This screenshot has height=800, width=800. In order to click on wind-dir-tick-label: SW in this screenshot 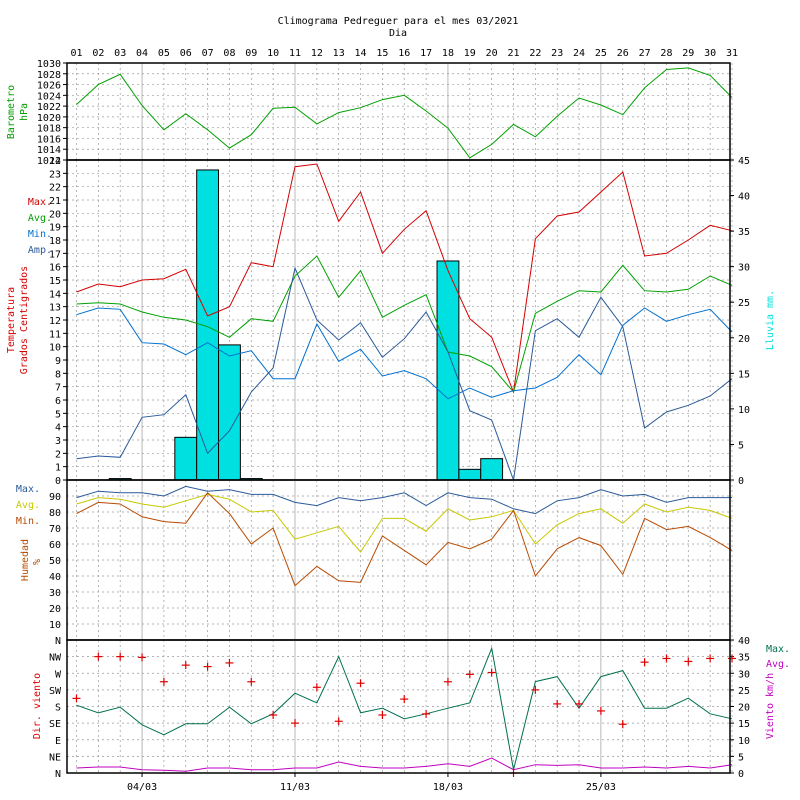, I will do `click(55, 691)`.